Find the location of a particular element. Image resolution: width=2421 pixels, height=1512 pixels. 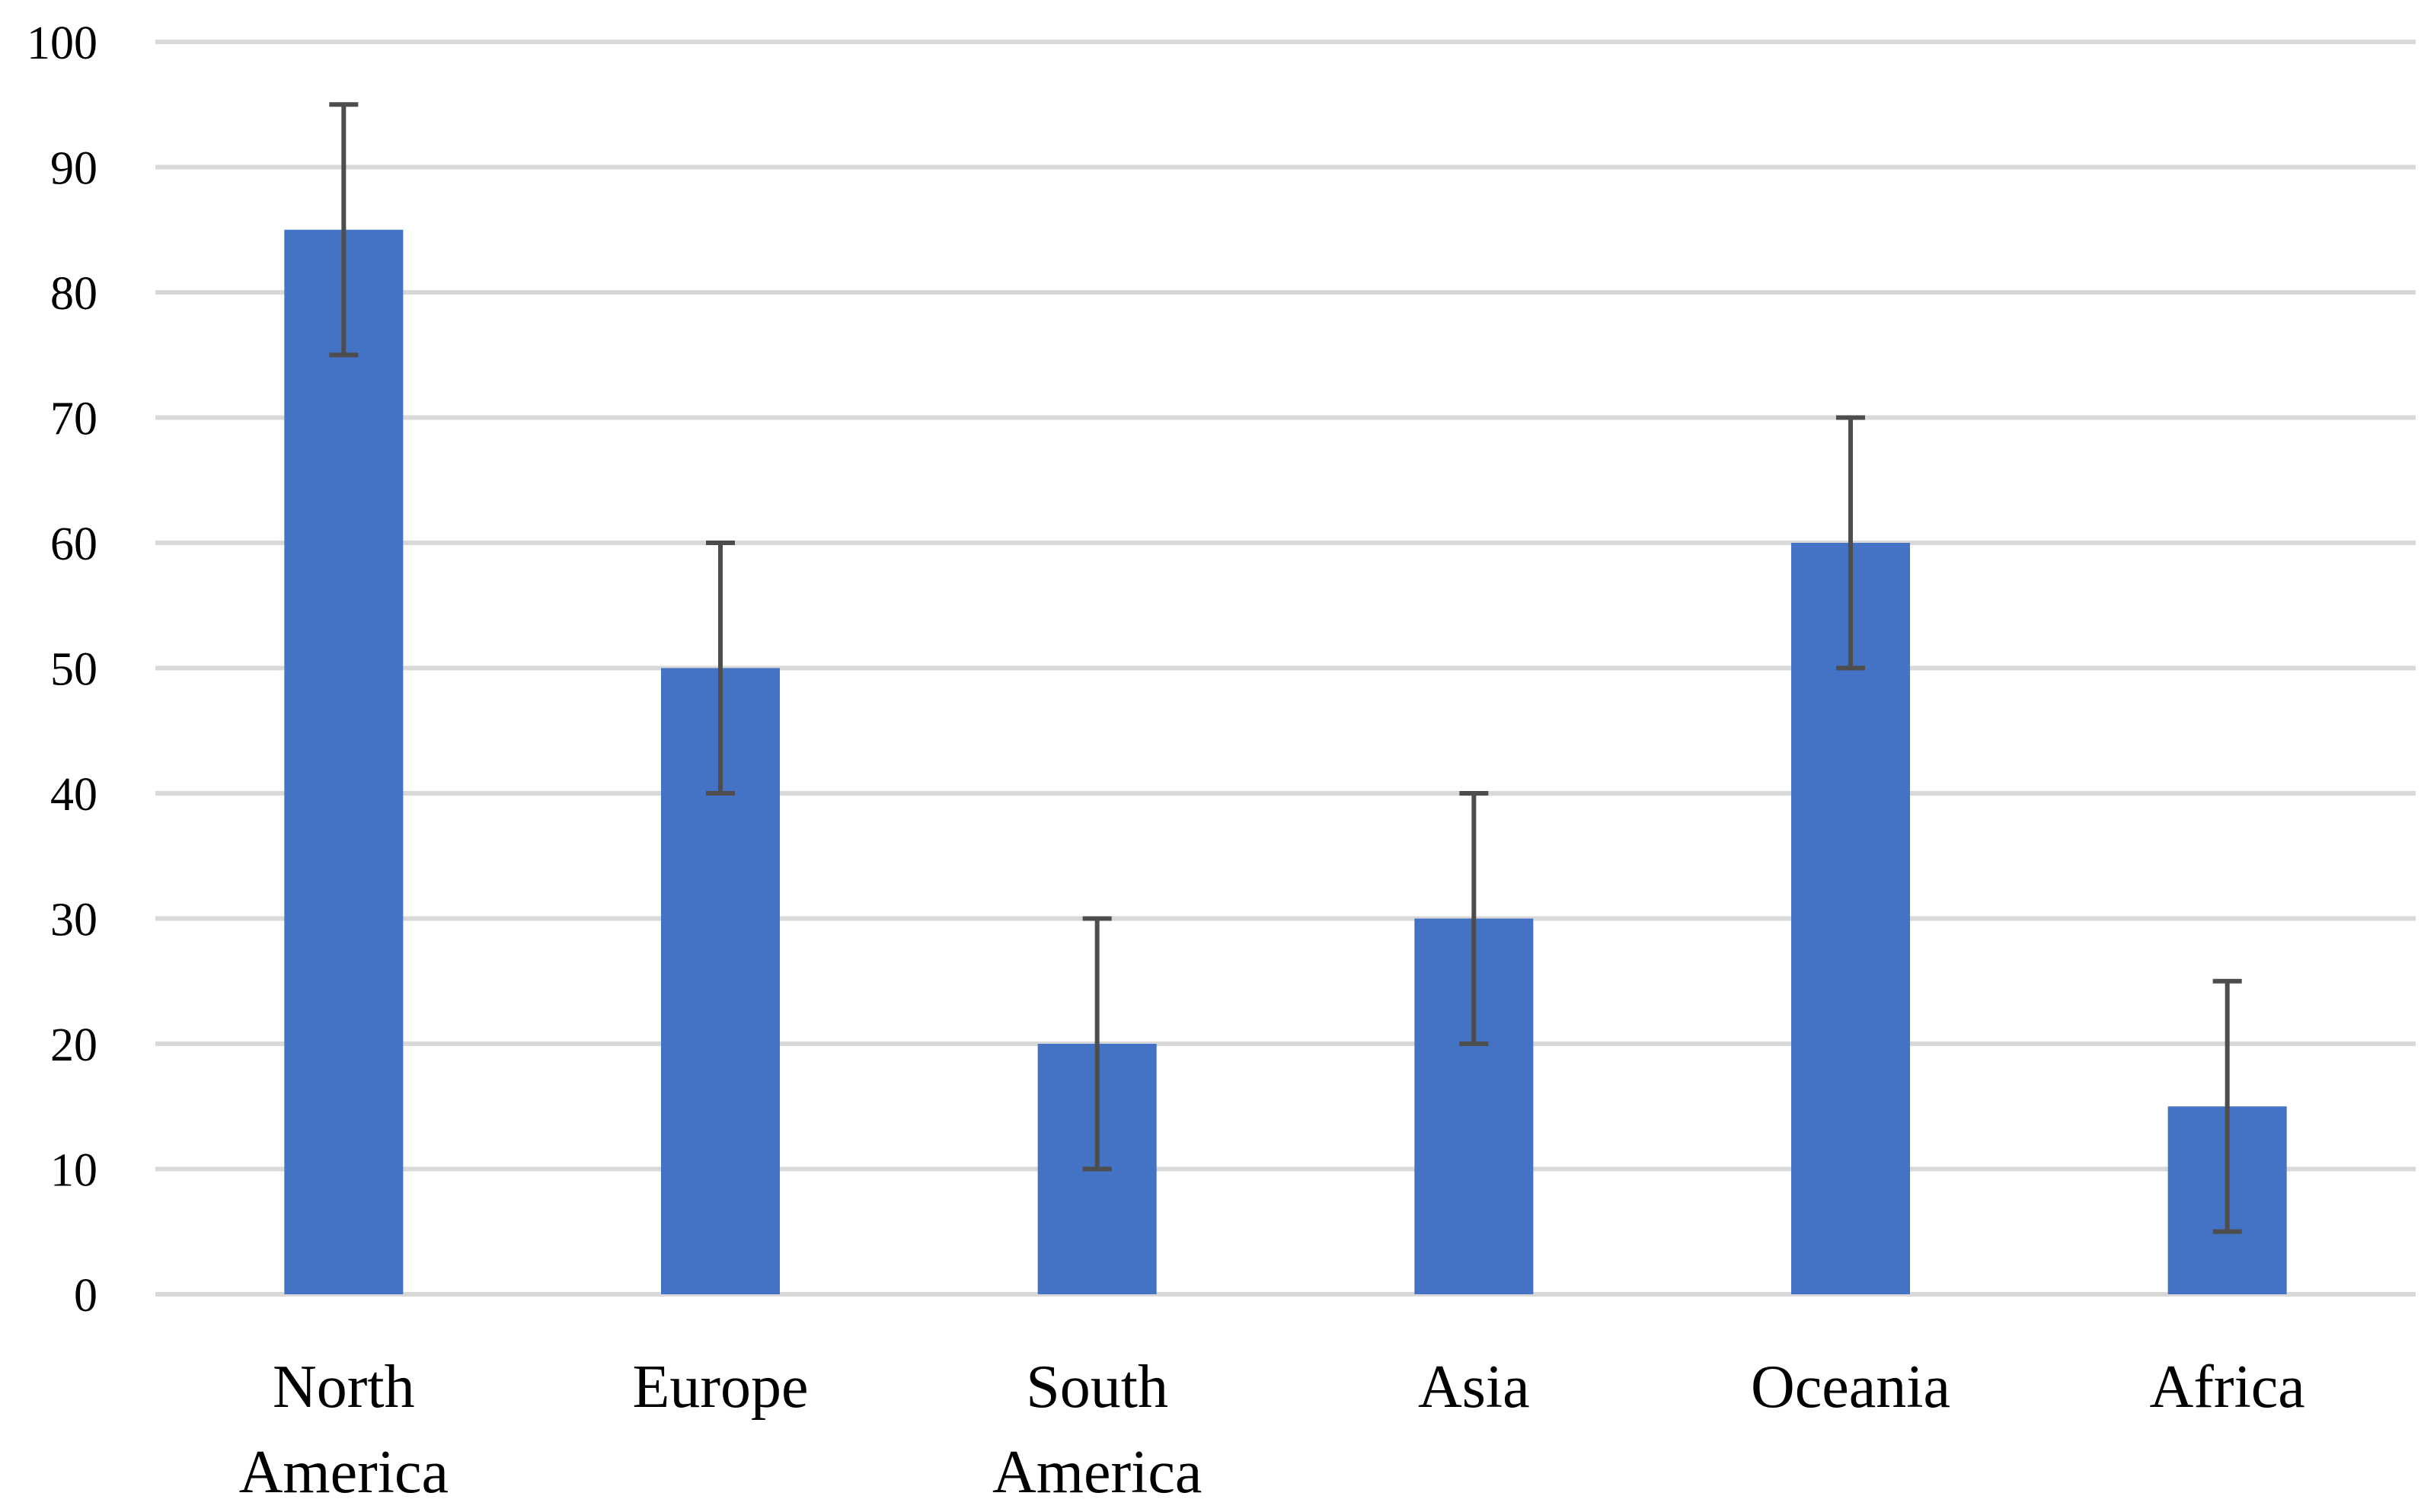

y-tick-label: 40 is located at coordinates (73, 795).